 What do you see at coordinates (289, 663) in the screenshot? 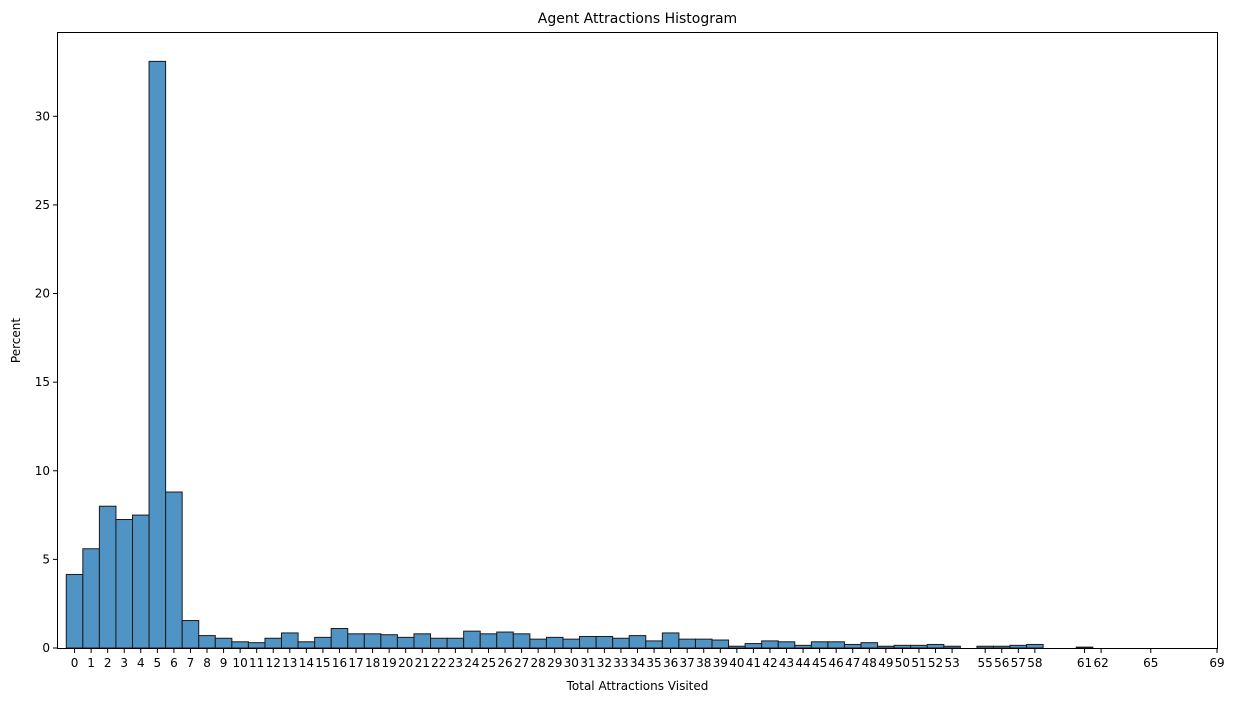
I see `x-tick-label: 13` at bounding box center [289, 663].